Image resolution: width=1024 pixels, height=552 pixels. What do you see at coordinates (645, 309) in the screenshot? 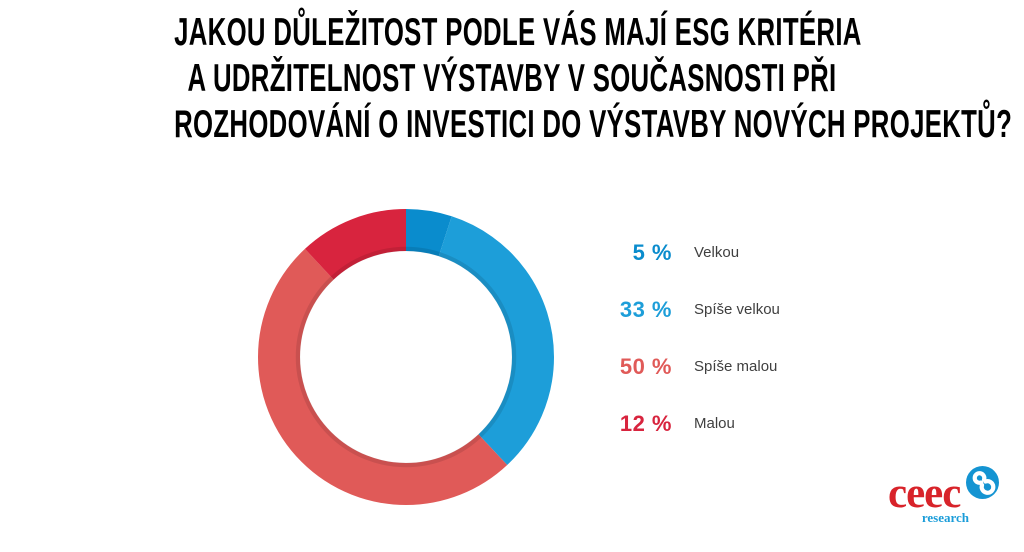
I see `legend-value: 33 %` at bounding box center [645, 309].